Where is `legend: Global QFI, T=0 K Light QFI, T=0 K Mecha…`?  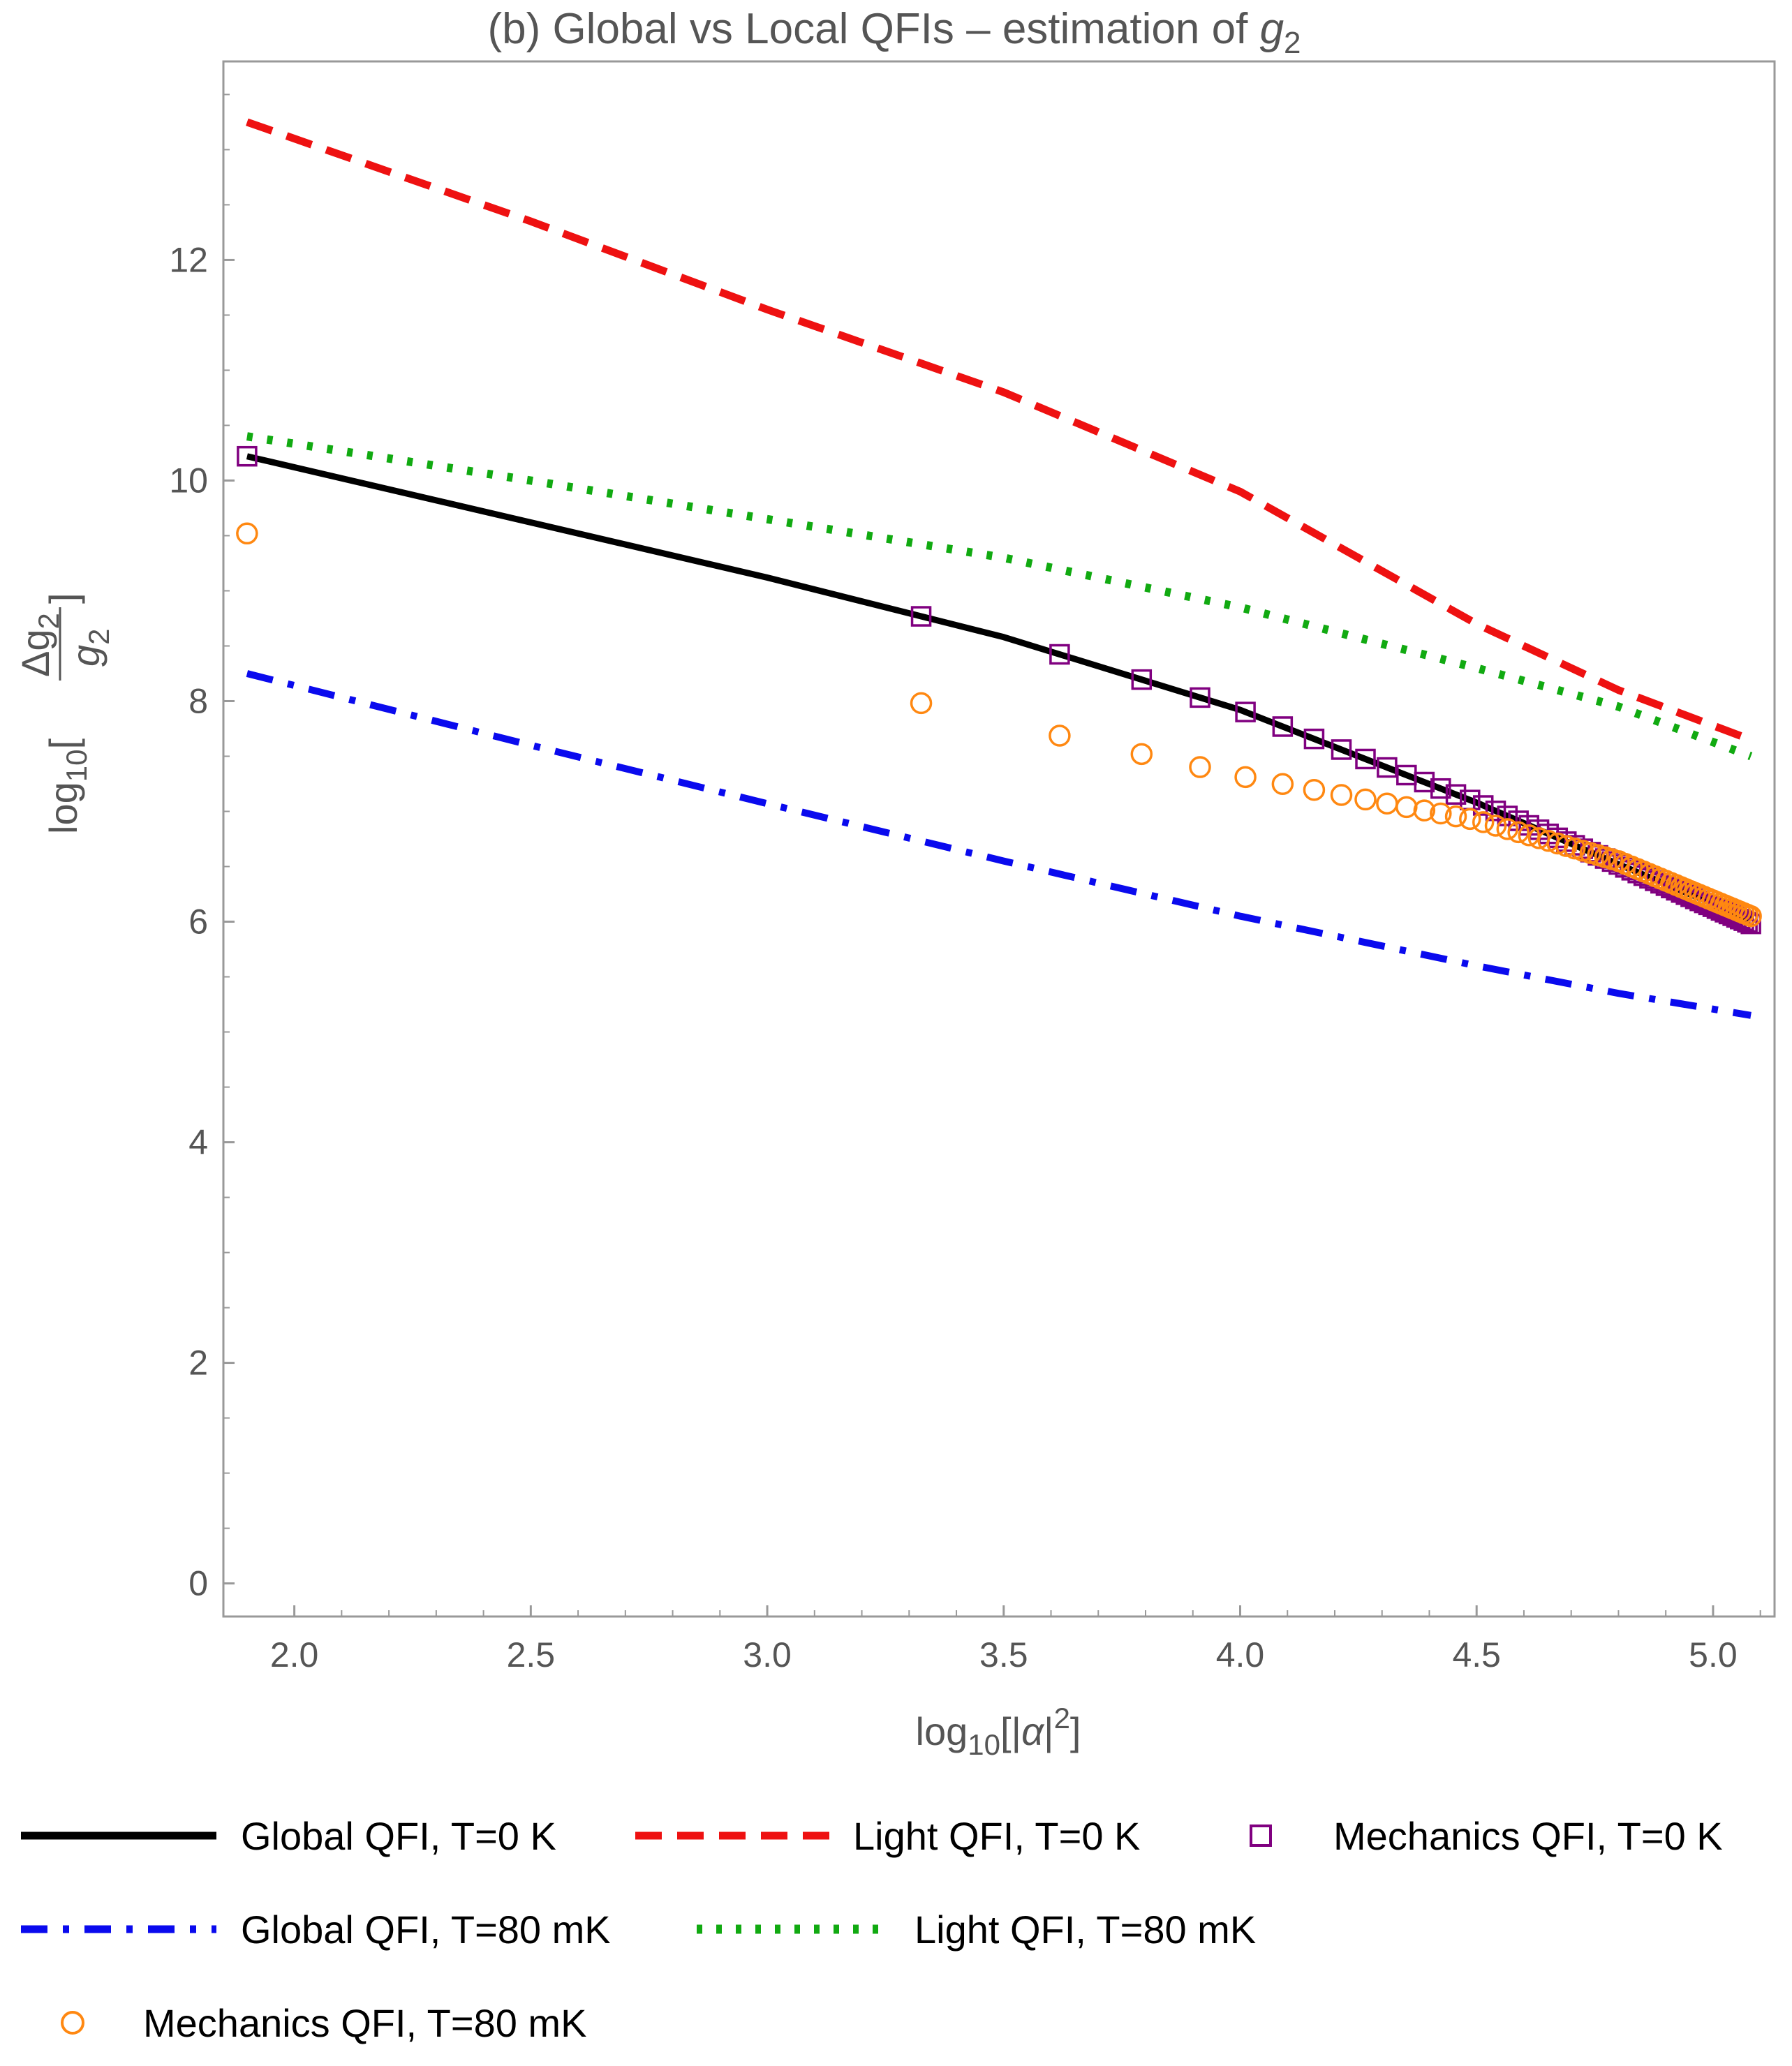
legend: Global QFI, T=0 K Light QFI, T=0 K Mecha… is located at coordinates (872, 1930).